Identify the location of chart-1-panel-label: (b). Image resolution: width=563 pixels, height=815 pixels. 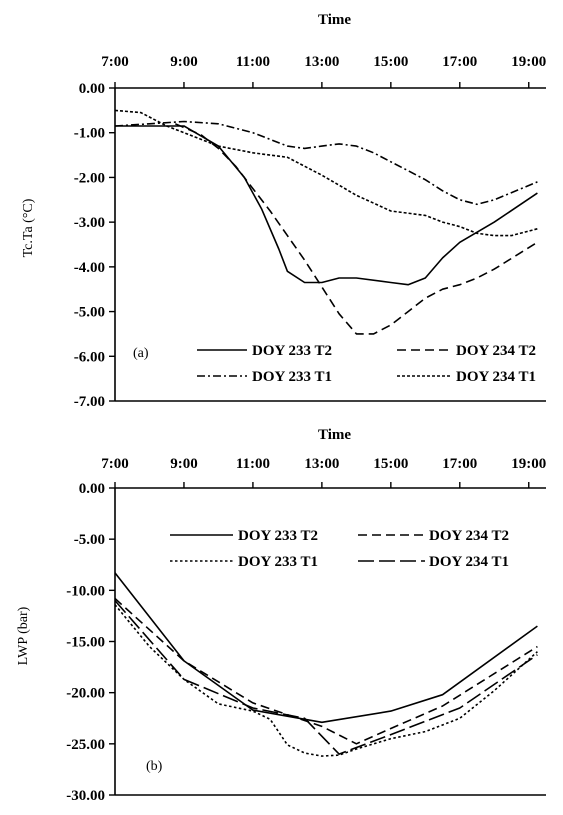
(154, 766).